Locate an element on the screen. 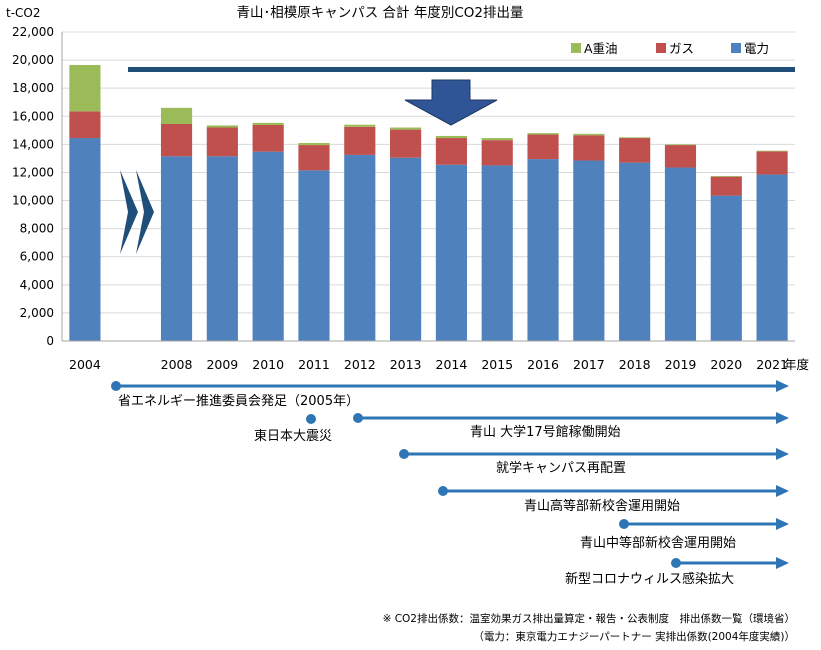 The height and width of the screenshot is (650, 821). x-tick-label: 2014 is located at coordinates (452, 364).